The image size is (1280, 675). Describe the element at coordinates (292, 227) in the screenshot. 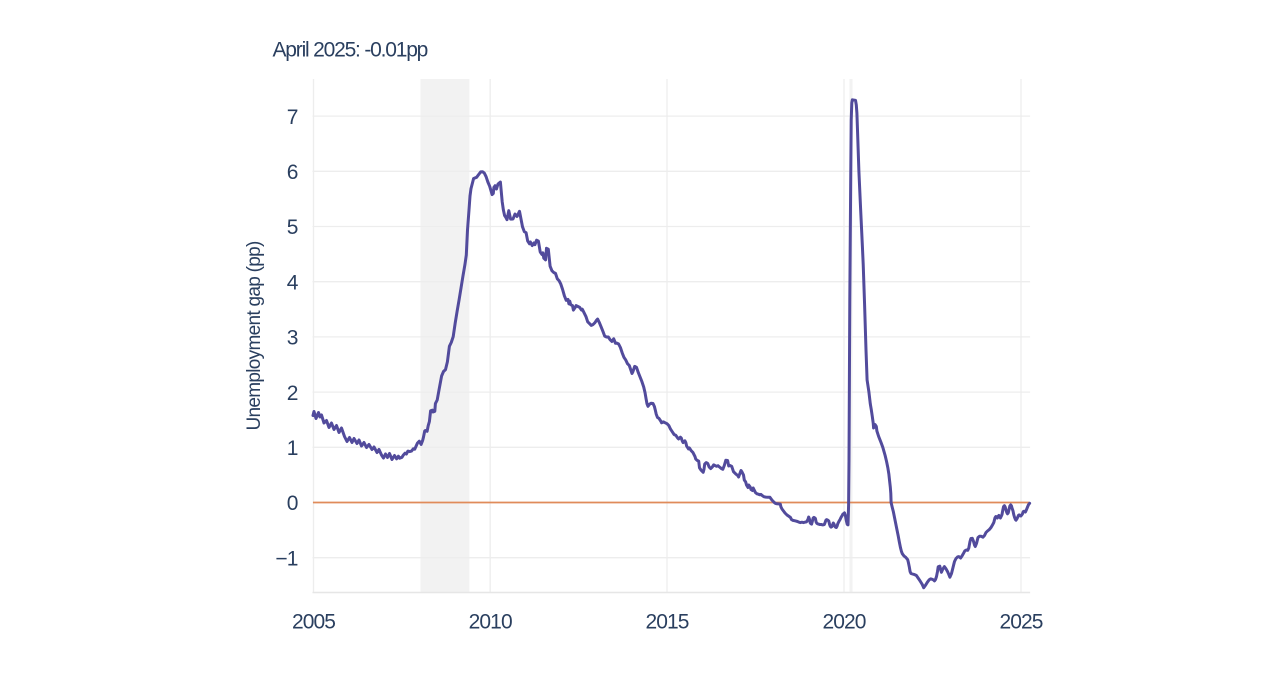

I see `svg-text: 5` at that location.